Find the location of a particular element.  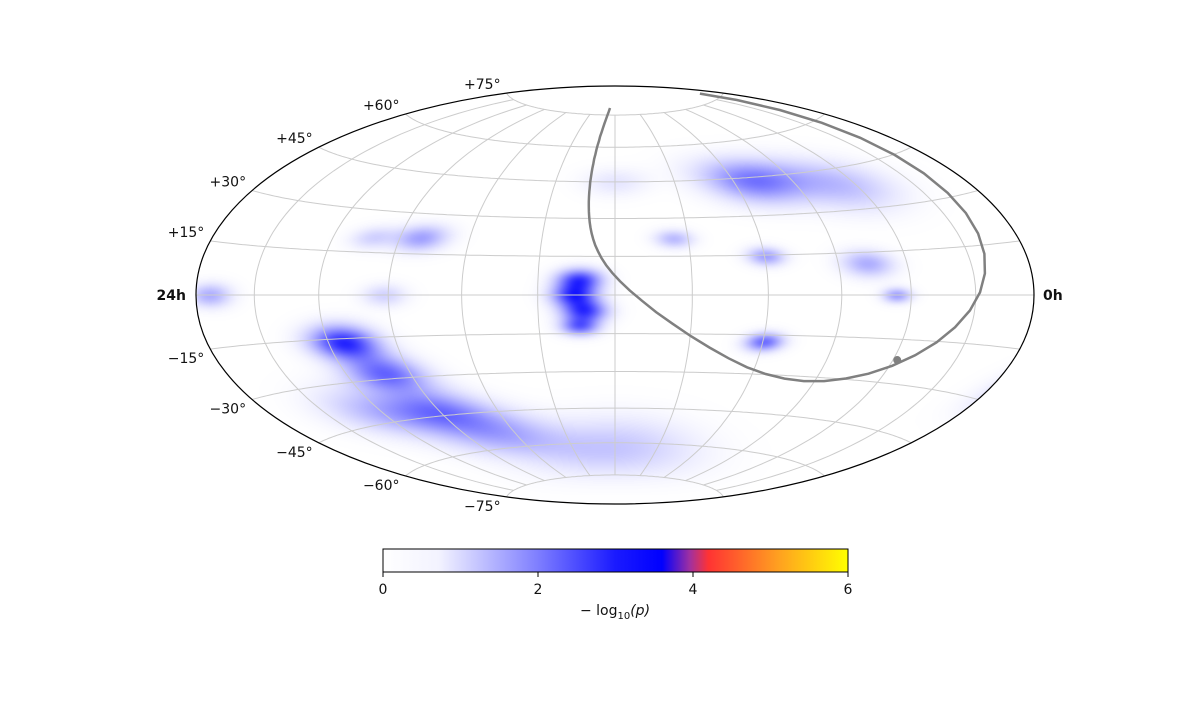

ra-right-label: 0h is located at coordinates (1053, 296).